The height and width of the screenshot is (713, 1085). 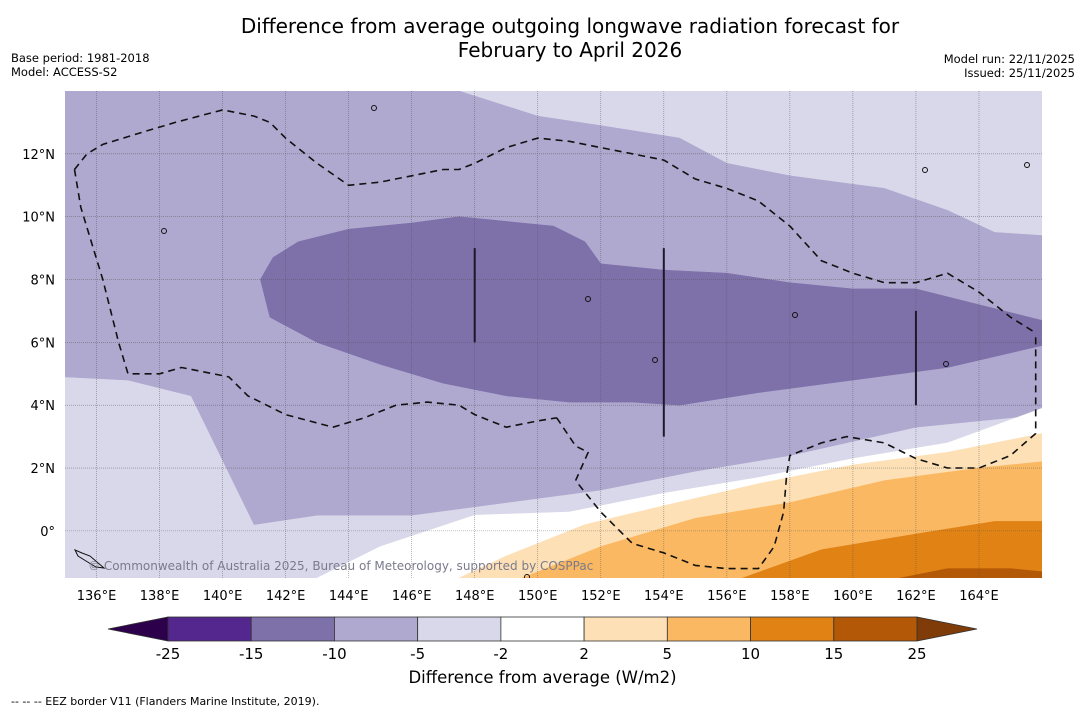 I want to click on colorbar-tick-label: 2, so click(x=584, y=654).